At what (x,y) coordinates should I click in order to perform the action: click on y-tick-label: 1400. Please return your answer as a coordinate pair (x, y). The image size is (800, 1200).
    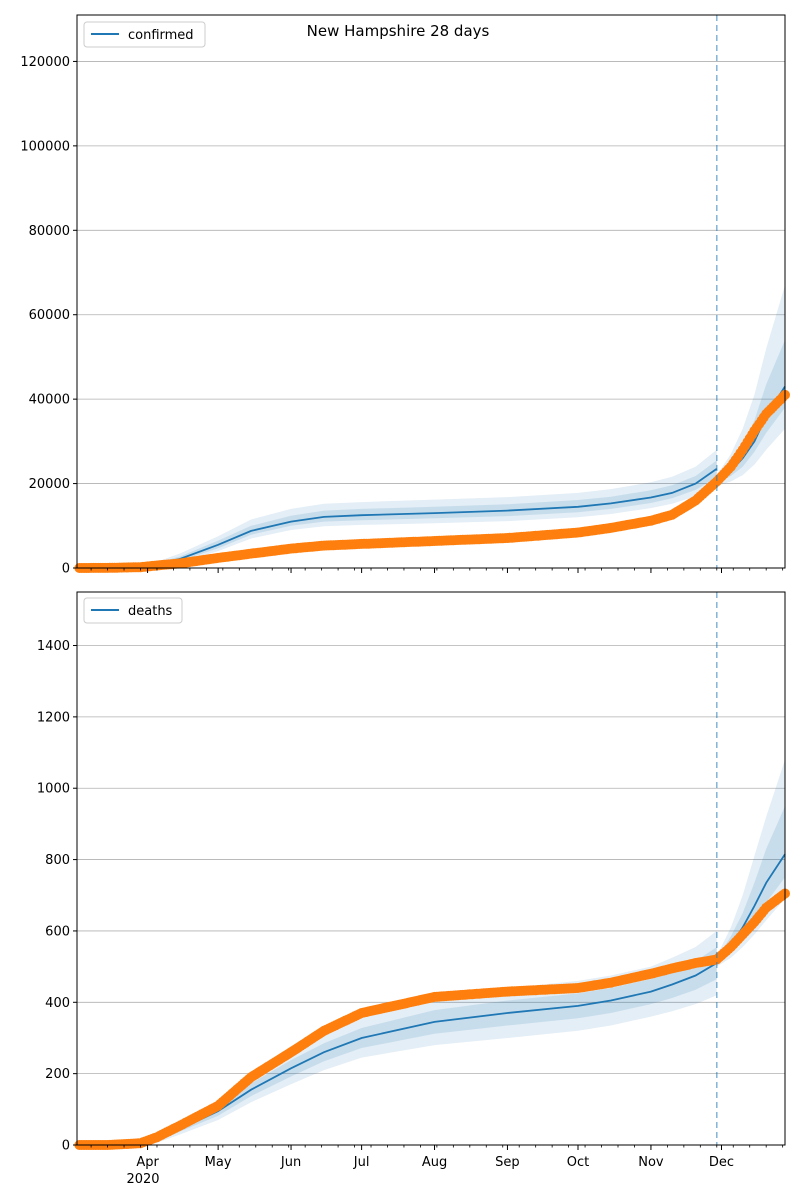
    Looking at the image, I should click on (53, 646).